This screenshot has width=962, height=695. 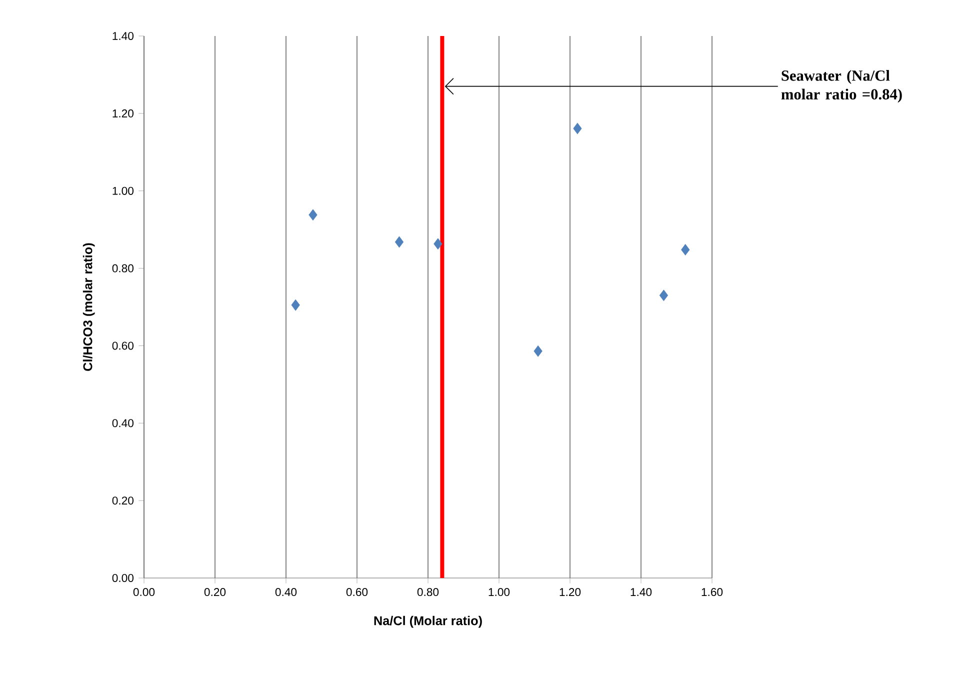 What do you see at coordinates (215, 592) in the screenshot?
I see `x-tick-label: 0.20` at bounding box center [215, 592].